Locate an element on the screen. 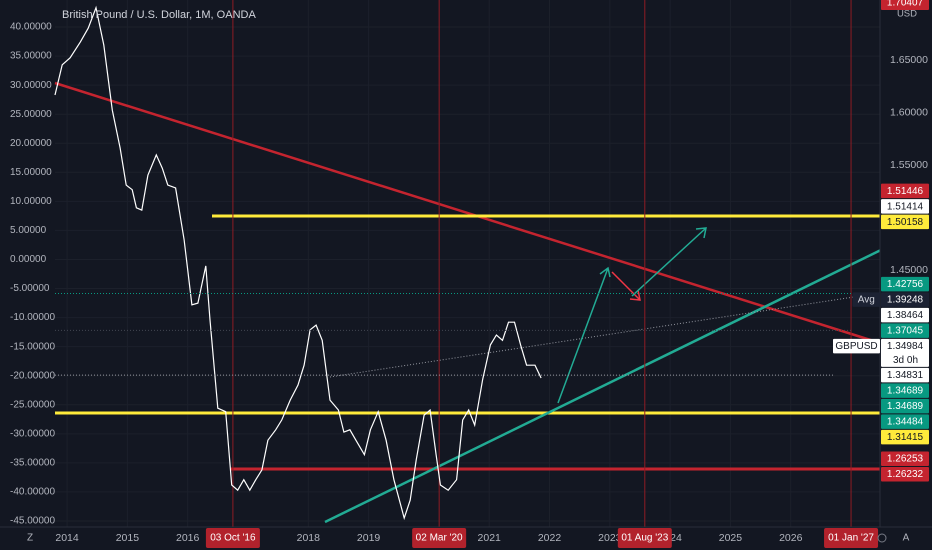  y-tick-label: -40.00000 is located at coordinates (32, 492).